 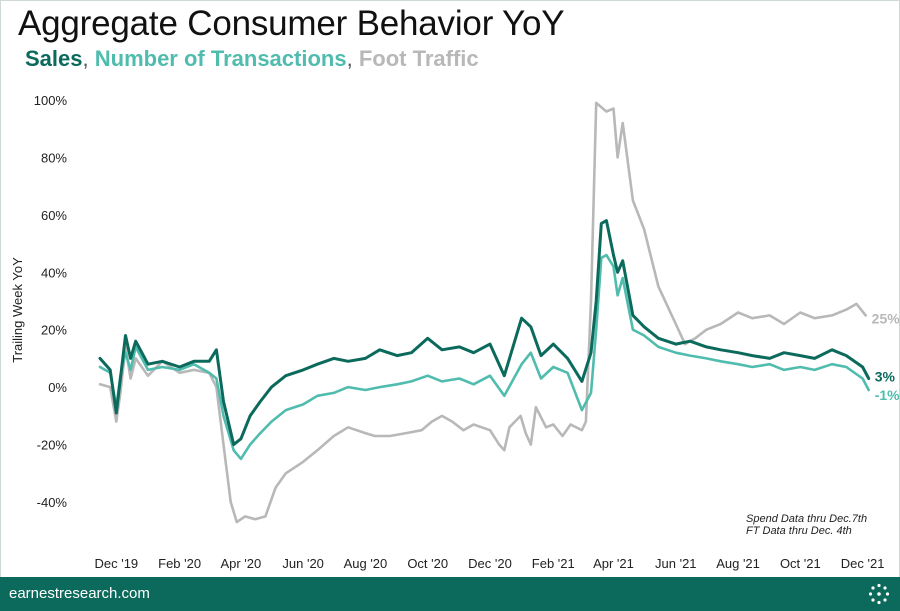 I want to click on x-tick-label: Dec '19, so click(x=116, y=563).